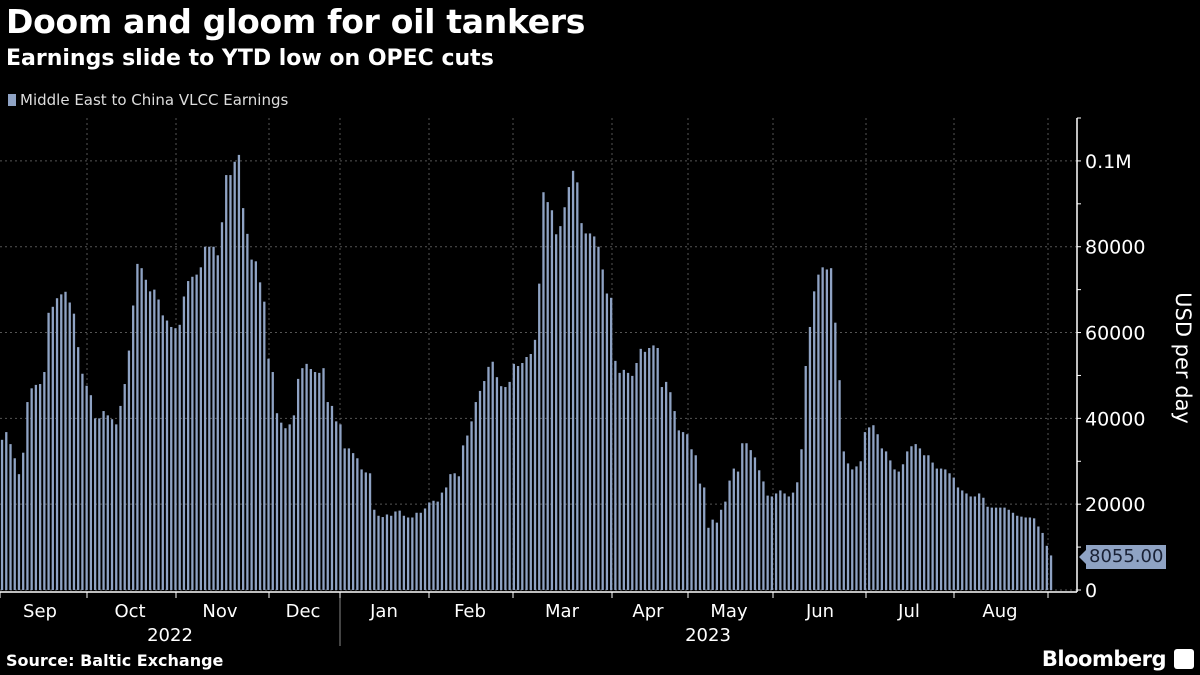 The width and height of the screenshot is (1200, 675). What do you see at coordinates (170, 635) in the screenshot?
I see `x-year-label: 2022` at bounding box center [170, 635].